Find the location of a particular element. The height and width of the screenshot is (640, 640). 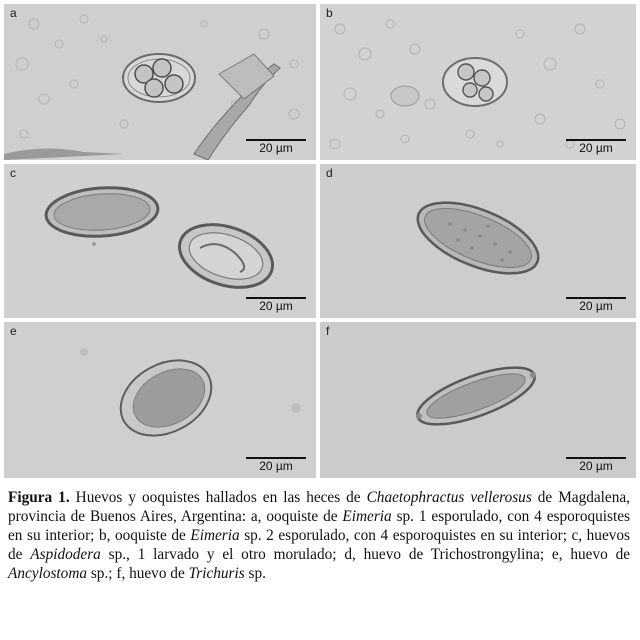

scale-bar-c: 20 µm is located at coordinates (276, 304).